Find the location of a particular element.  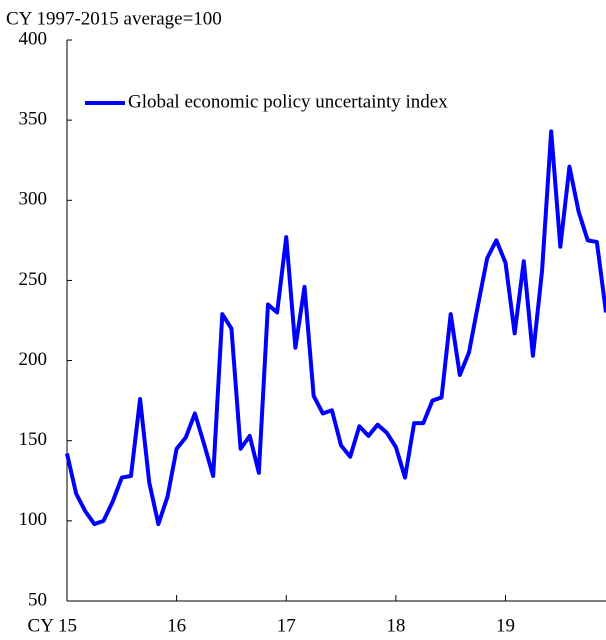

legend-label: Global economic policy uncertainty index is located at coordinates (288, 101).